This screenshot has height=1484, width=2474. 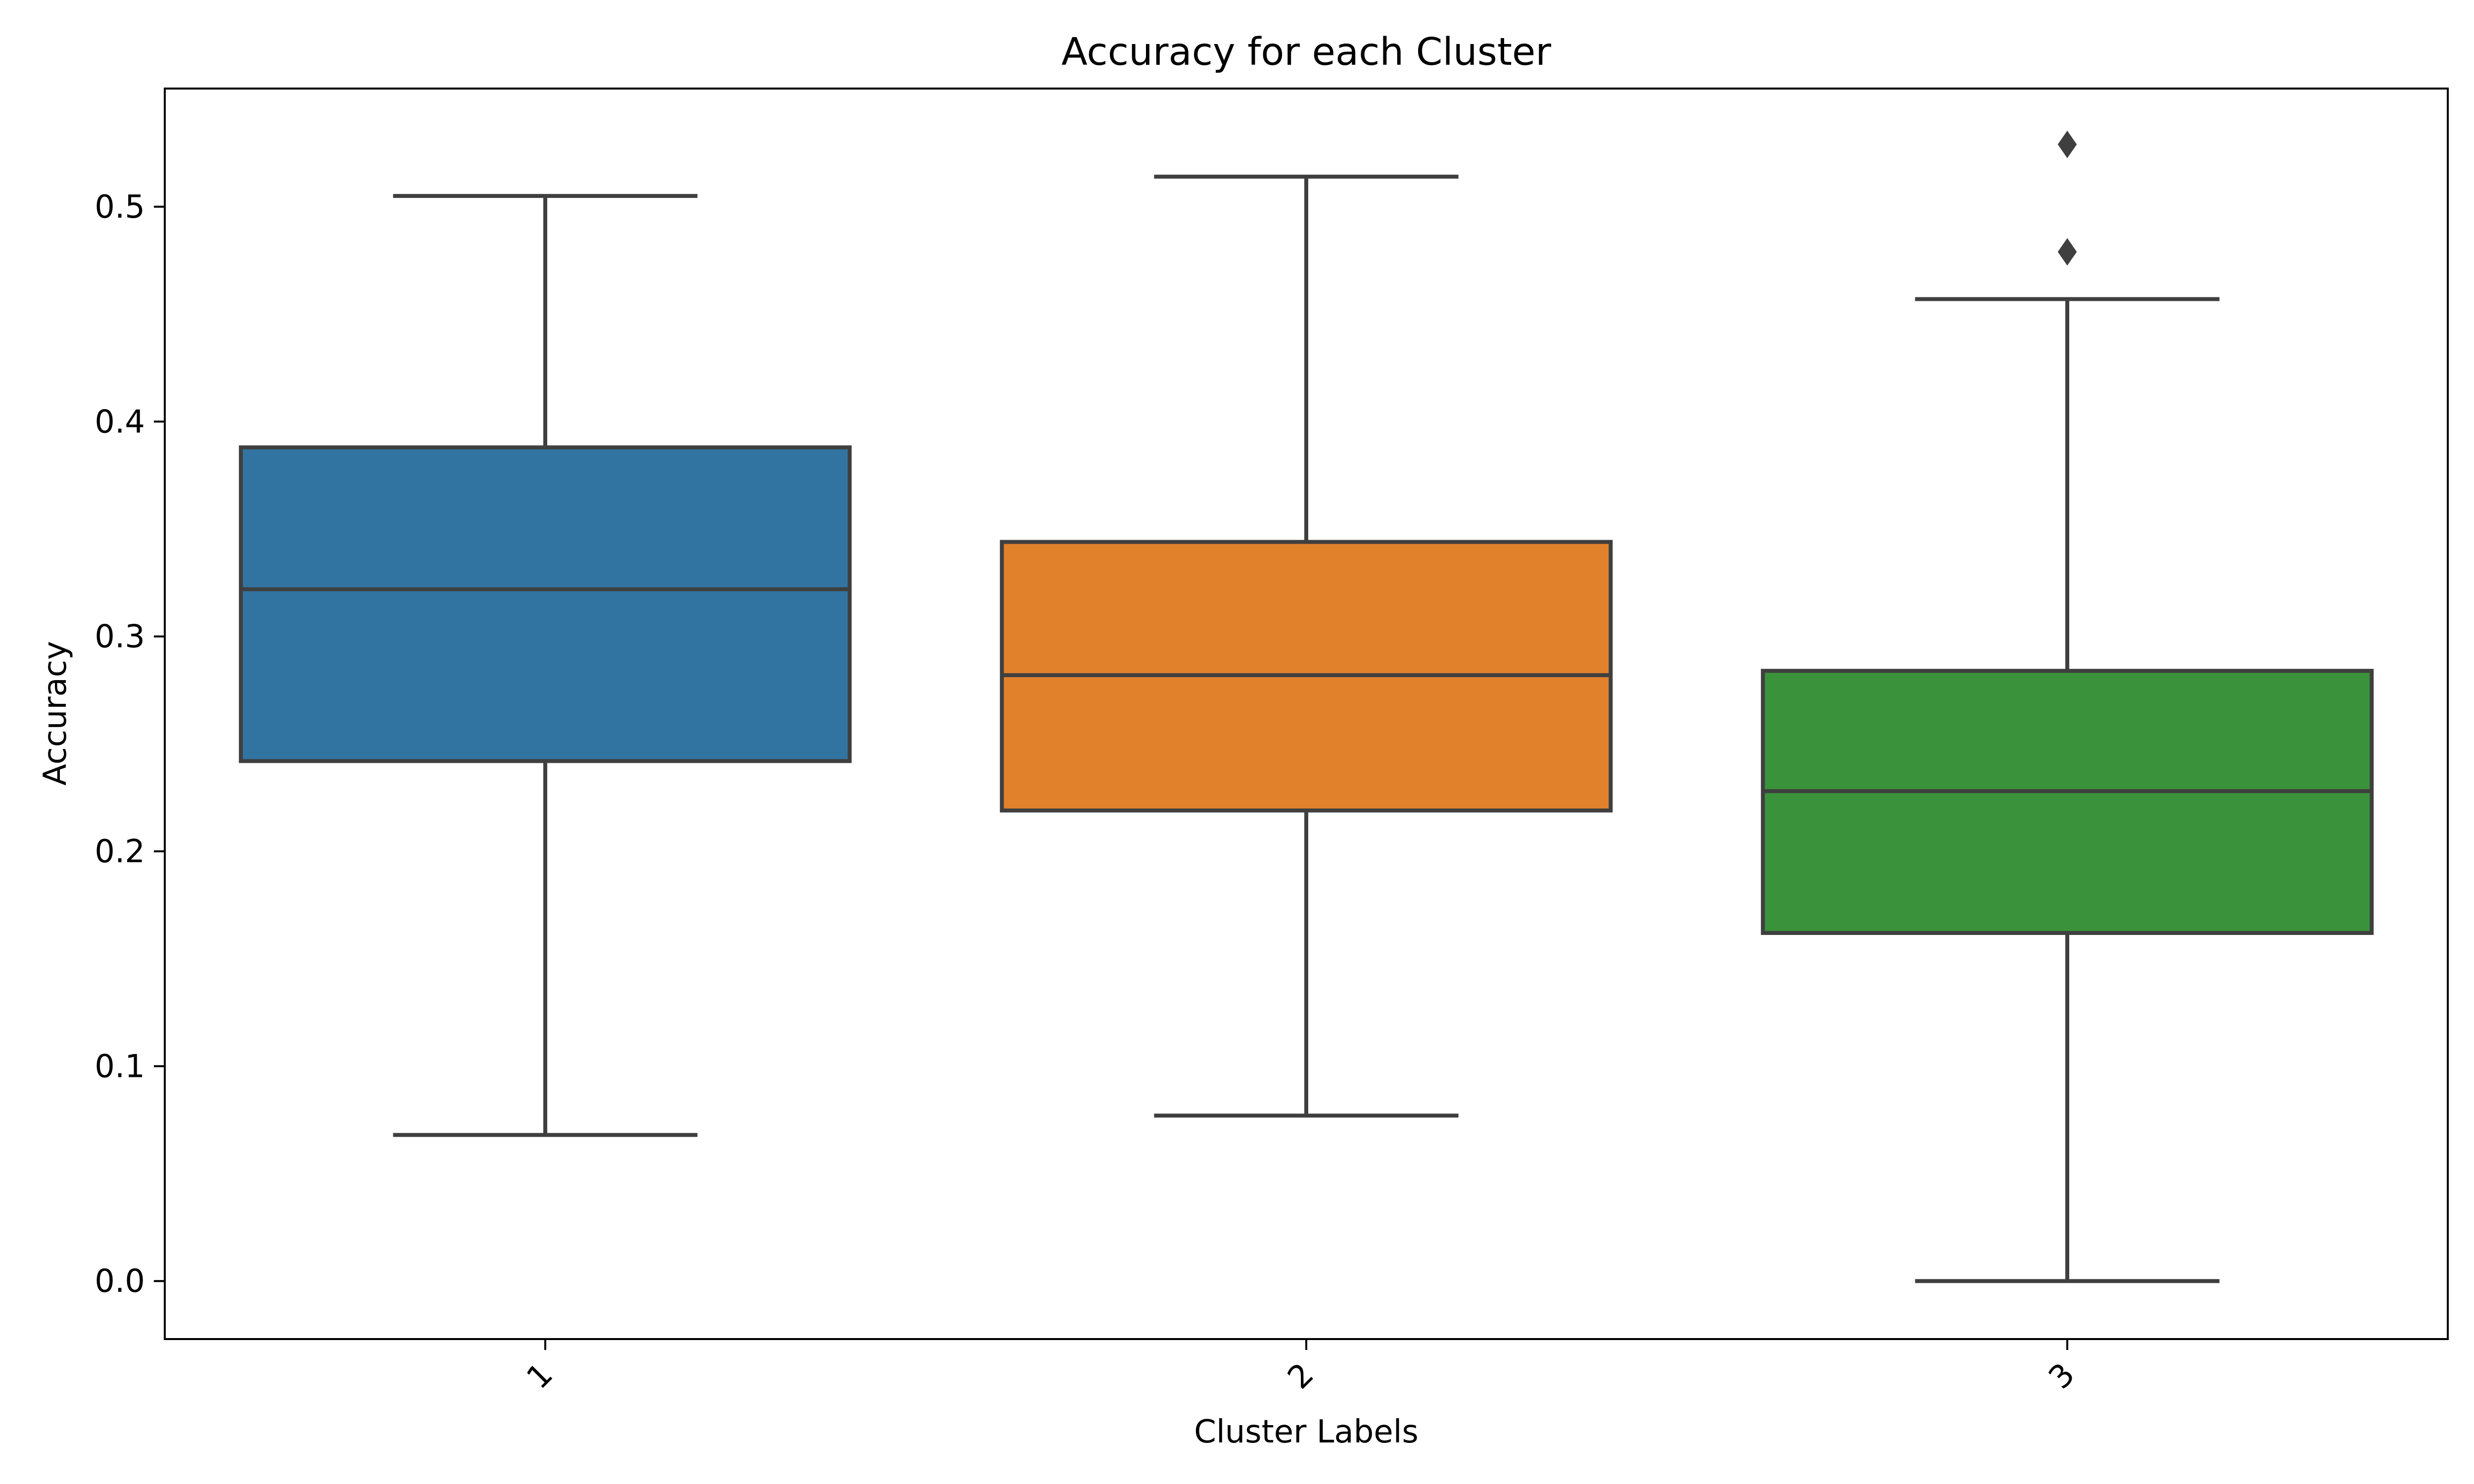 What do you see at coordinates (120, 1066) in the screenshot?
I see `y-tick-label: 0.1` at bounding box center [120, 1066].